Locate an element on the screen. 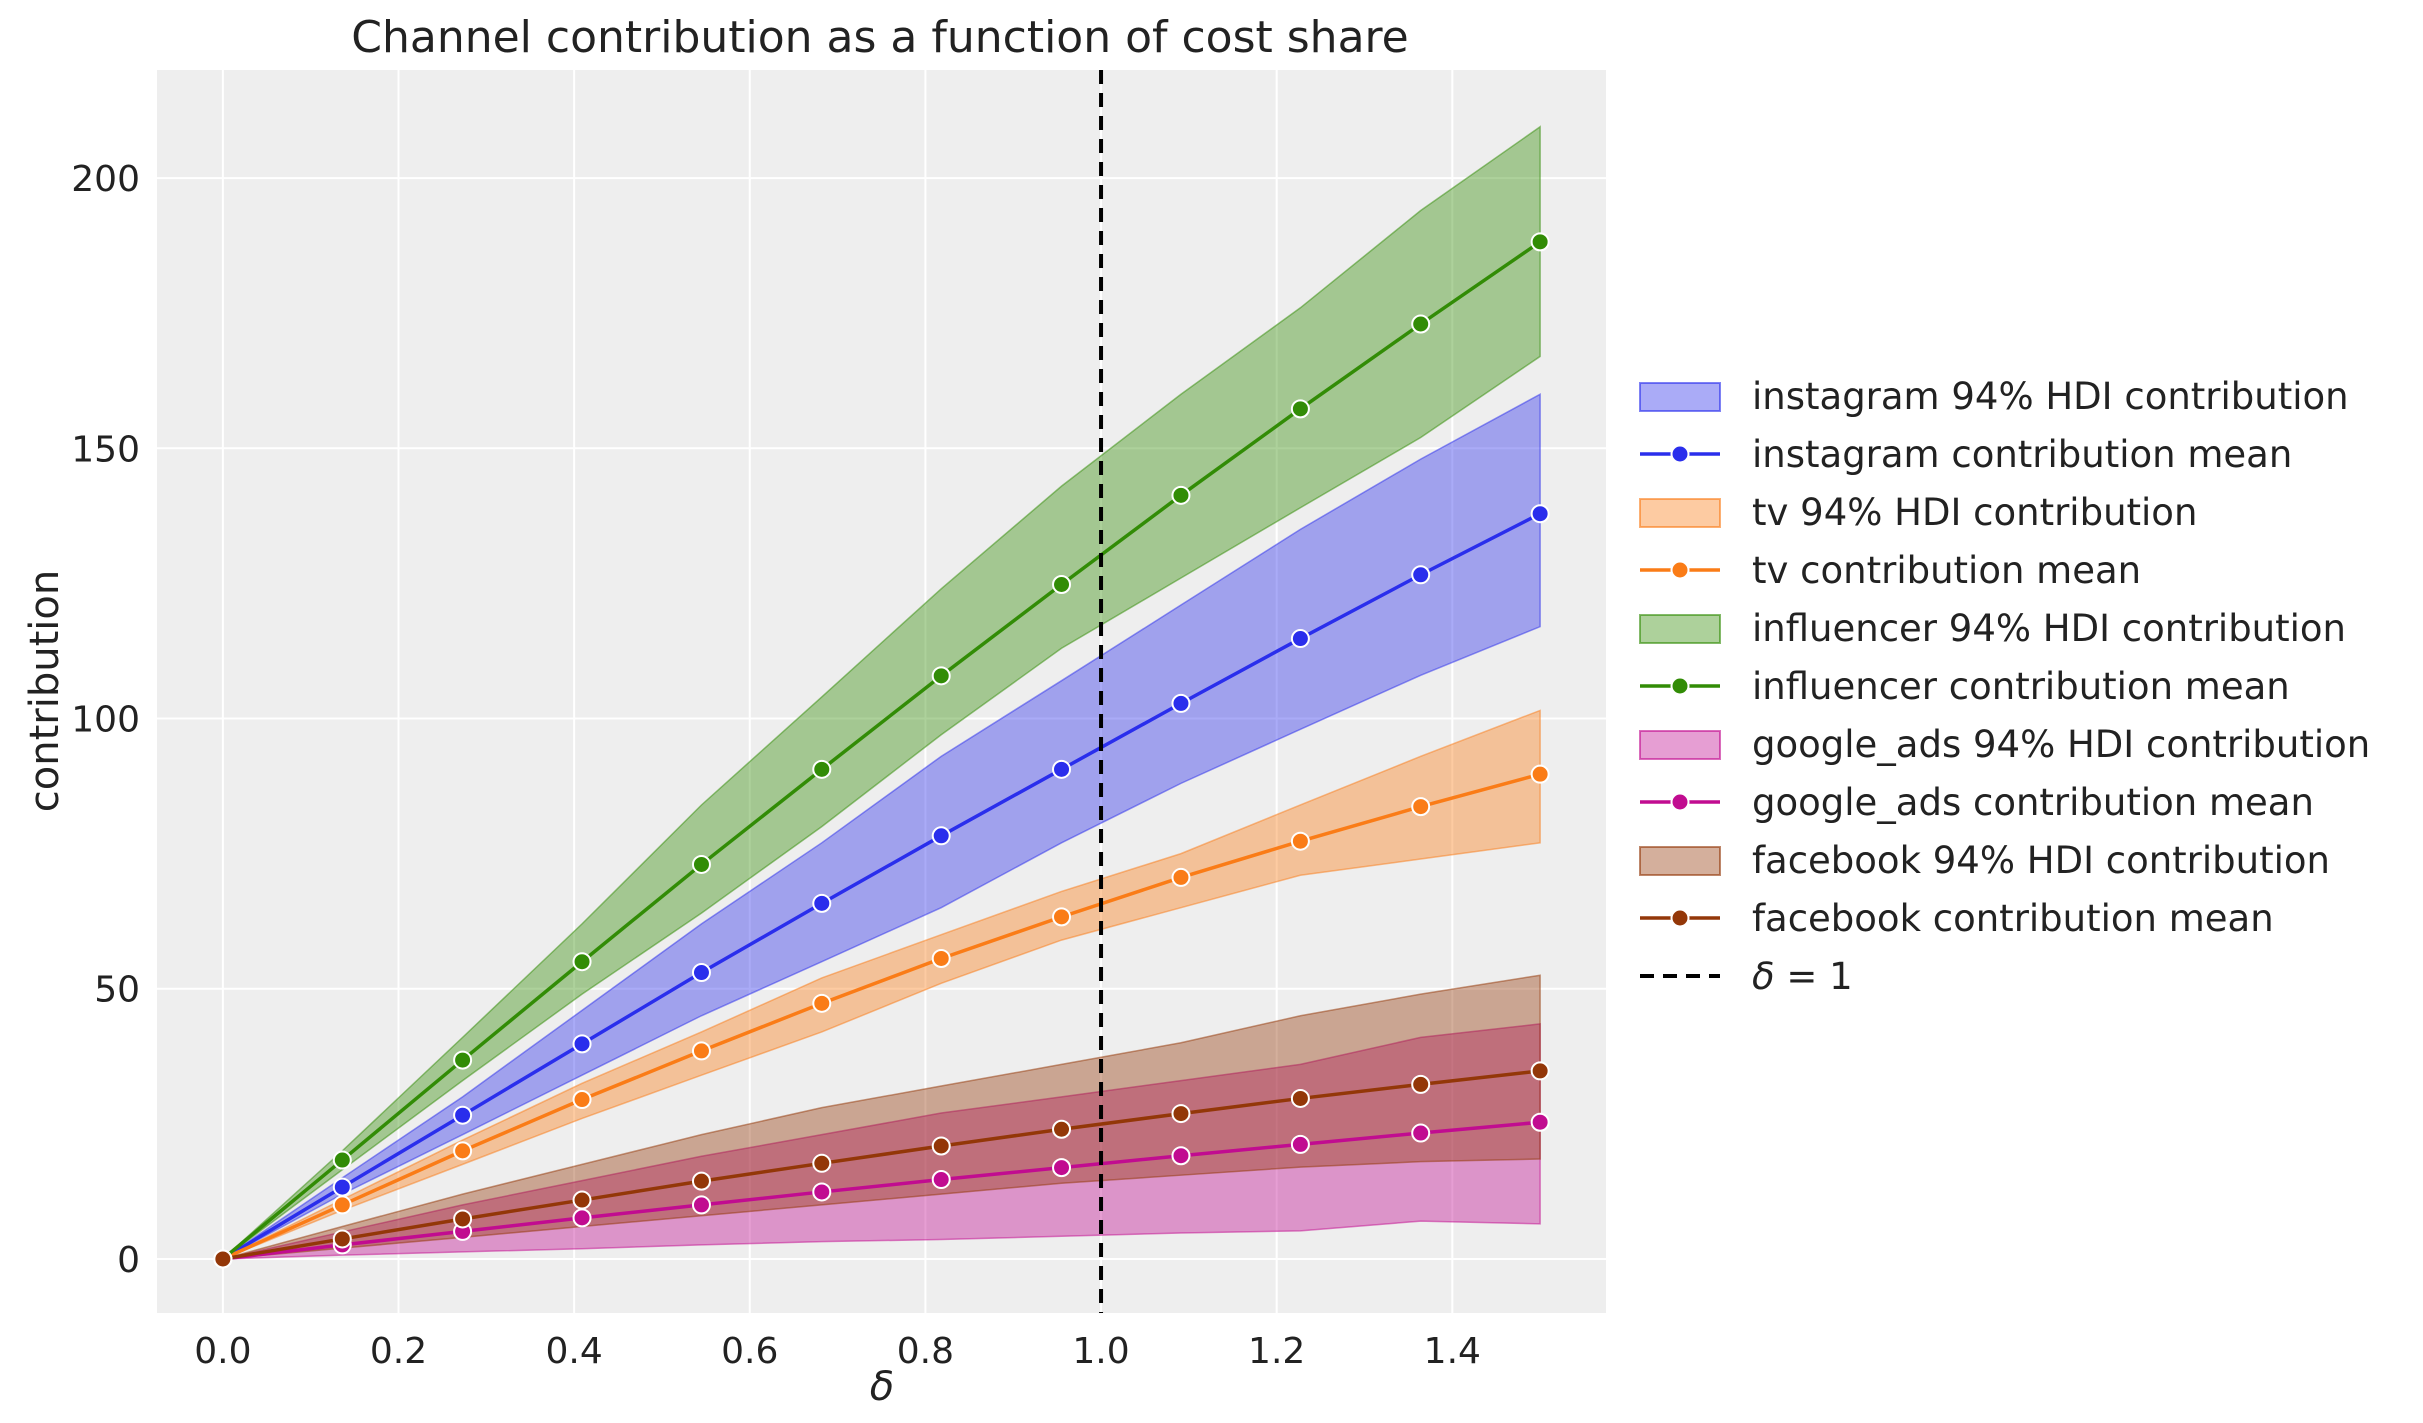 This screenshot has height=1423, width=2423. google_ads-band-legend-label: google_ads 94% HDI contribution is located at coordinates (2061, 744).